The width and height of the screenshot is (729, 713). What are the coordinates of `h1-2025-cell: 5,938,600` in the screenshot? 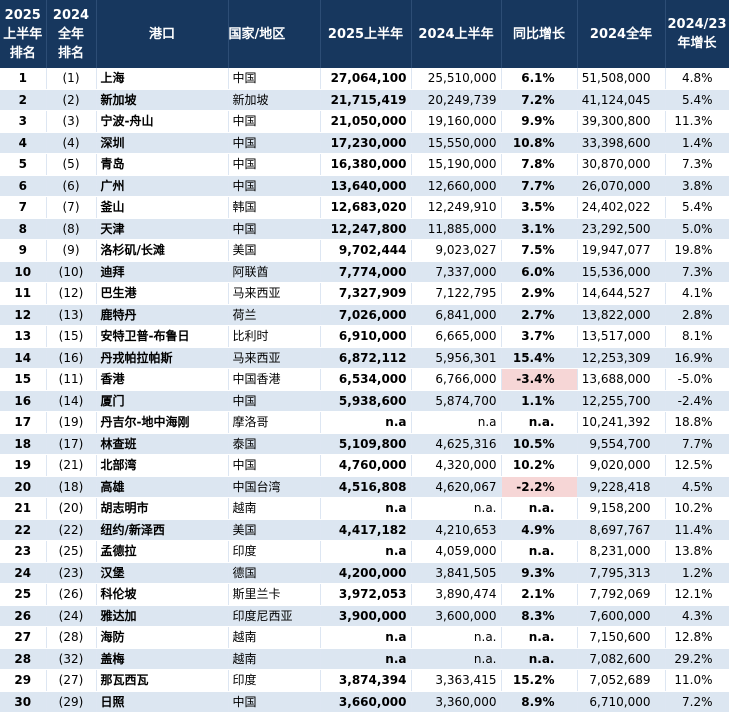 It's located at (366, 401).